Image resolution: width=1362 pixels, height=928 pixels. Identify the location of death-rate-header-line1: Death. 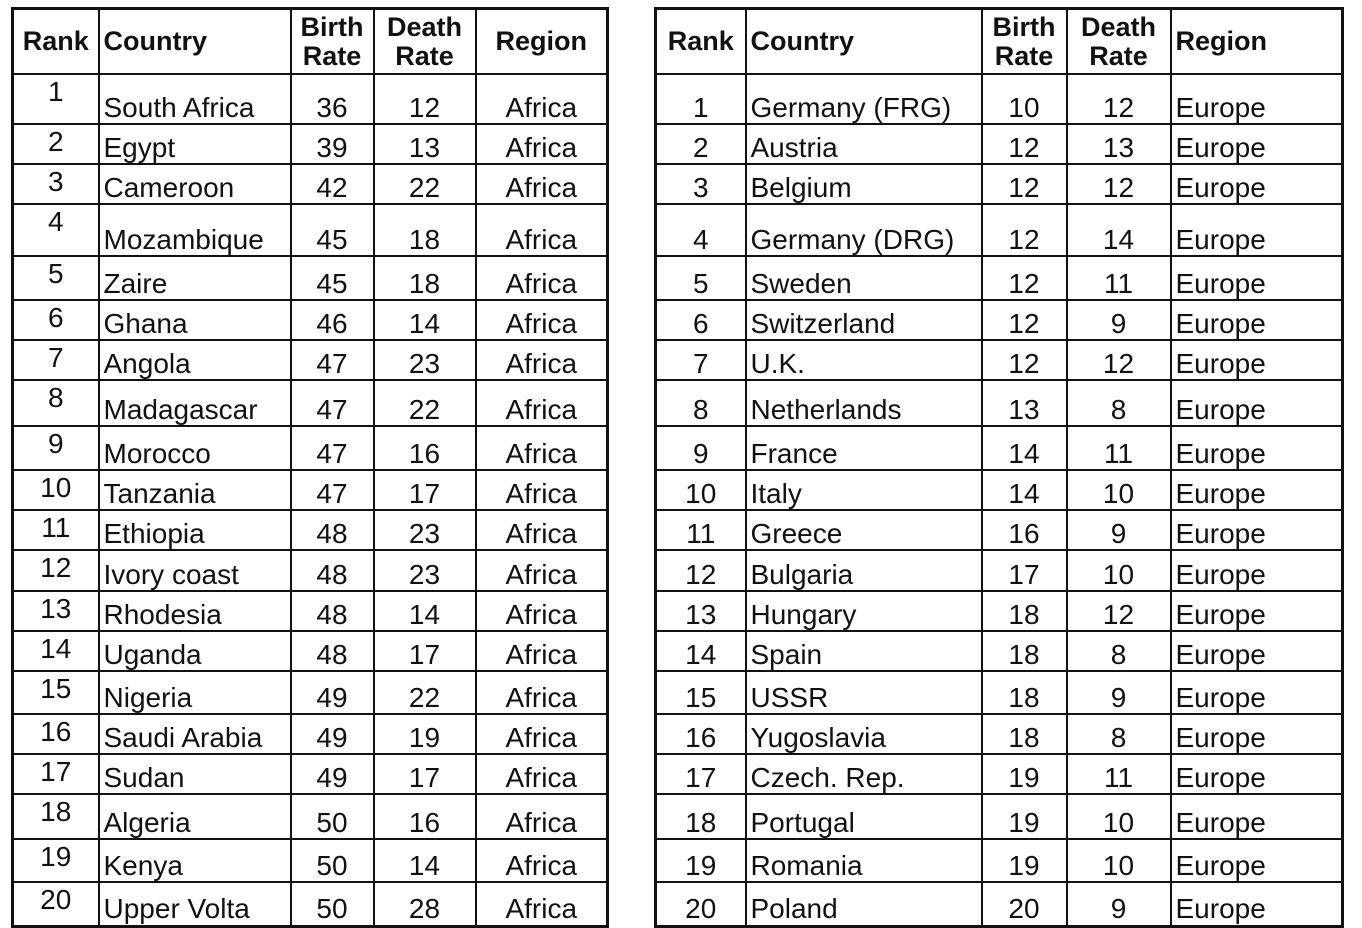
(1118, 27).